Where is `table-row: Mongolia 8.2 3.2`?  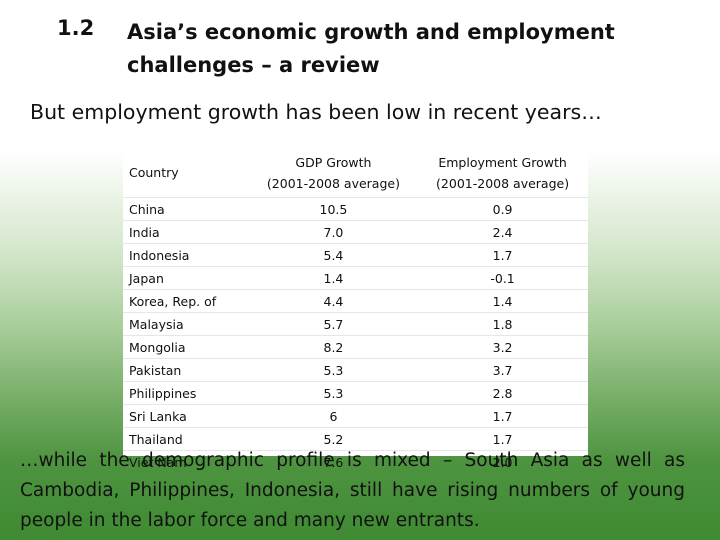 table-row: Mongolia 8.2 3.2 is located at coordinates (355, 347).